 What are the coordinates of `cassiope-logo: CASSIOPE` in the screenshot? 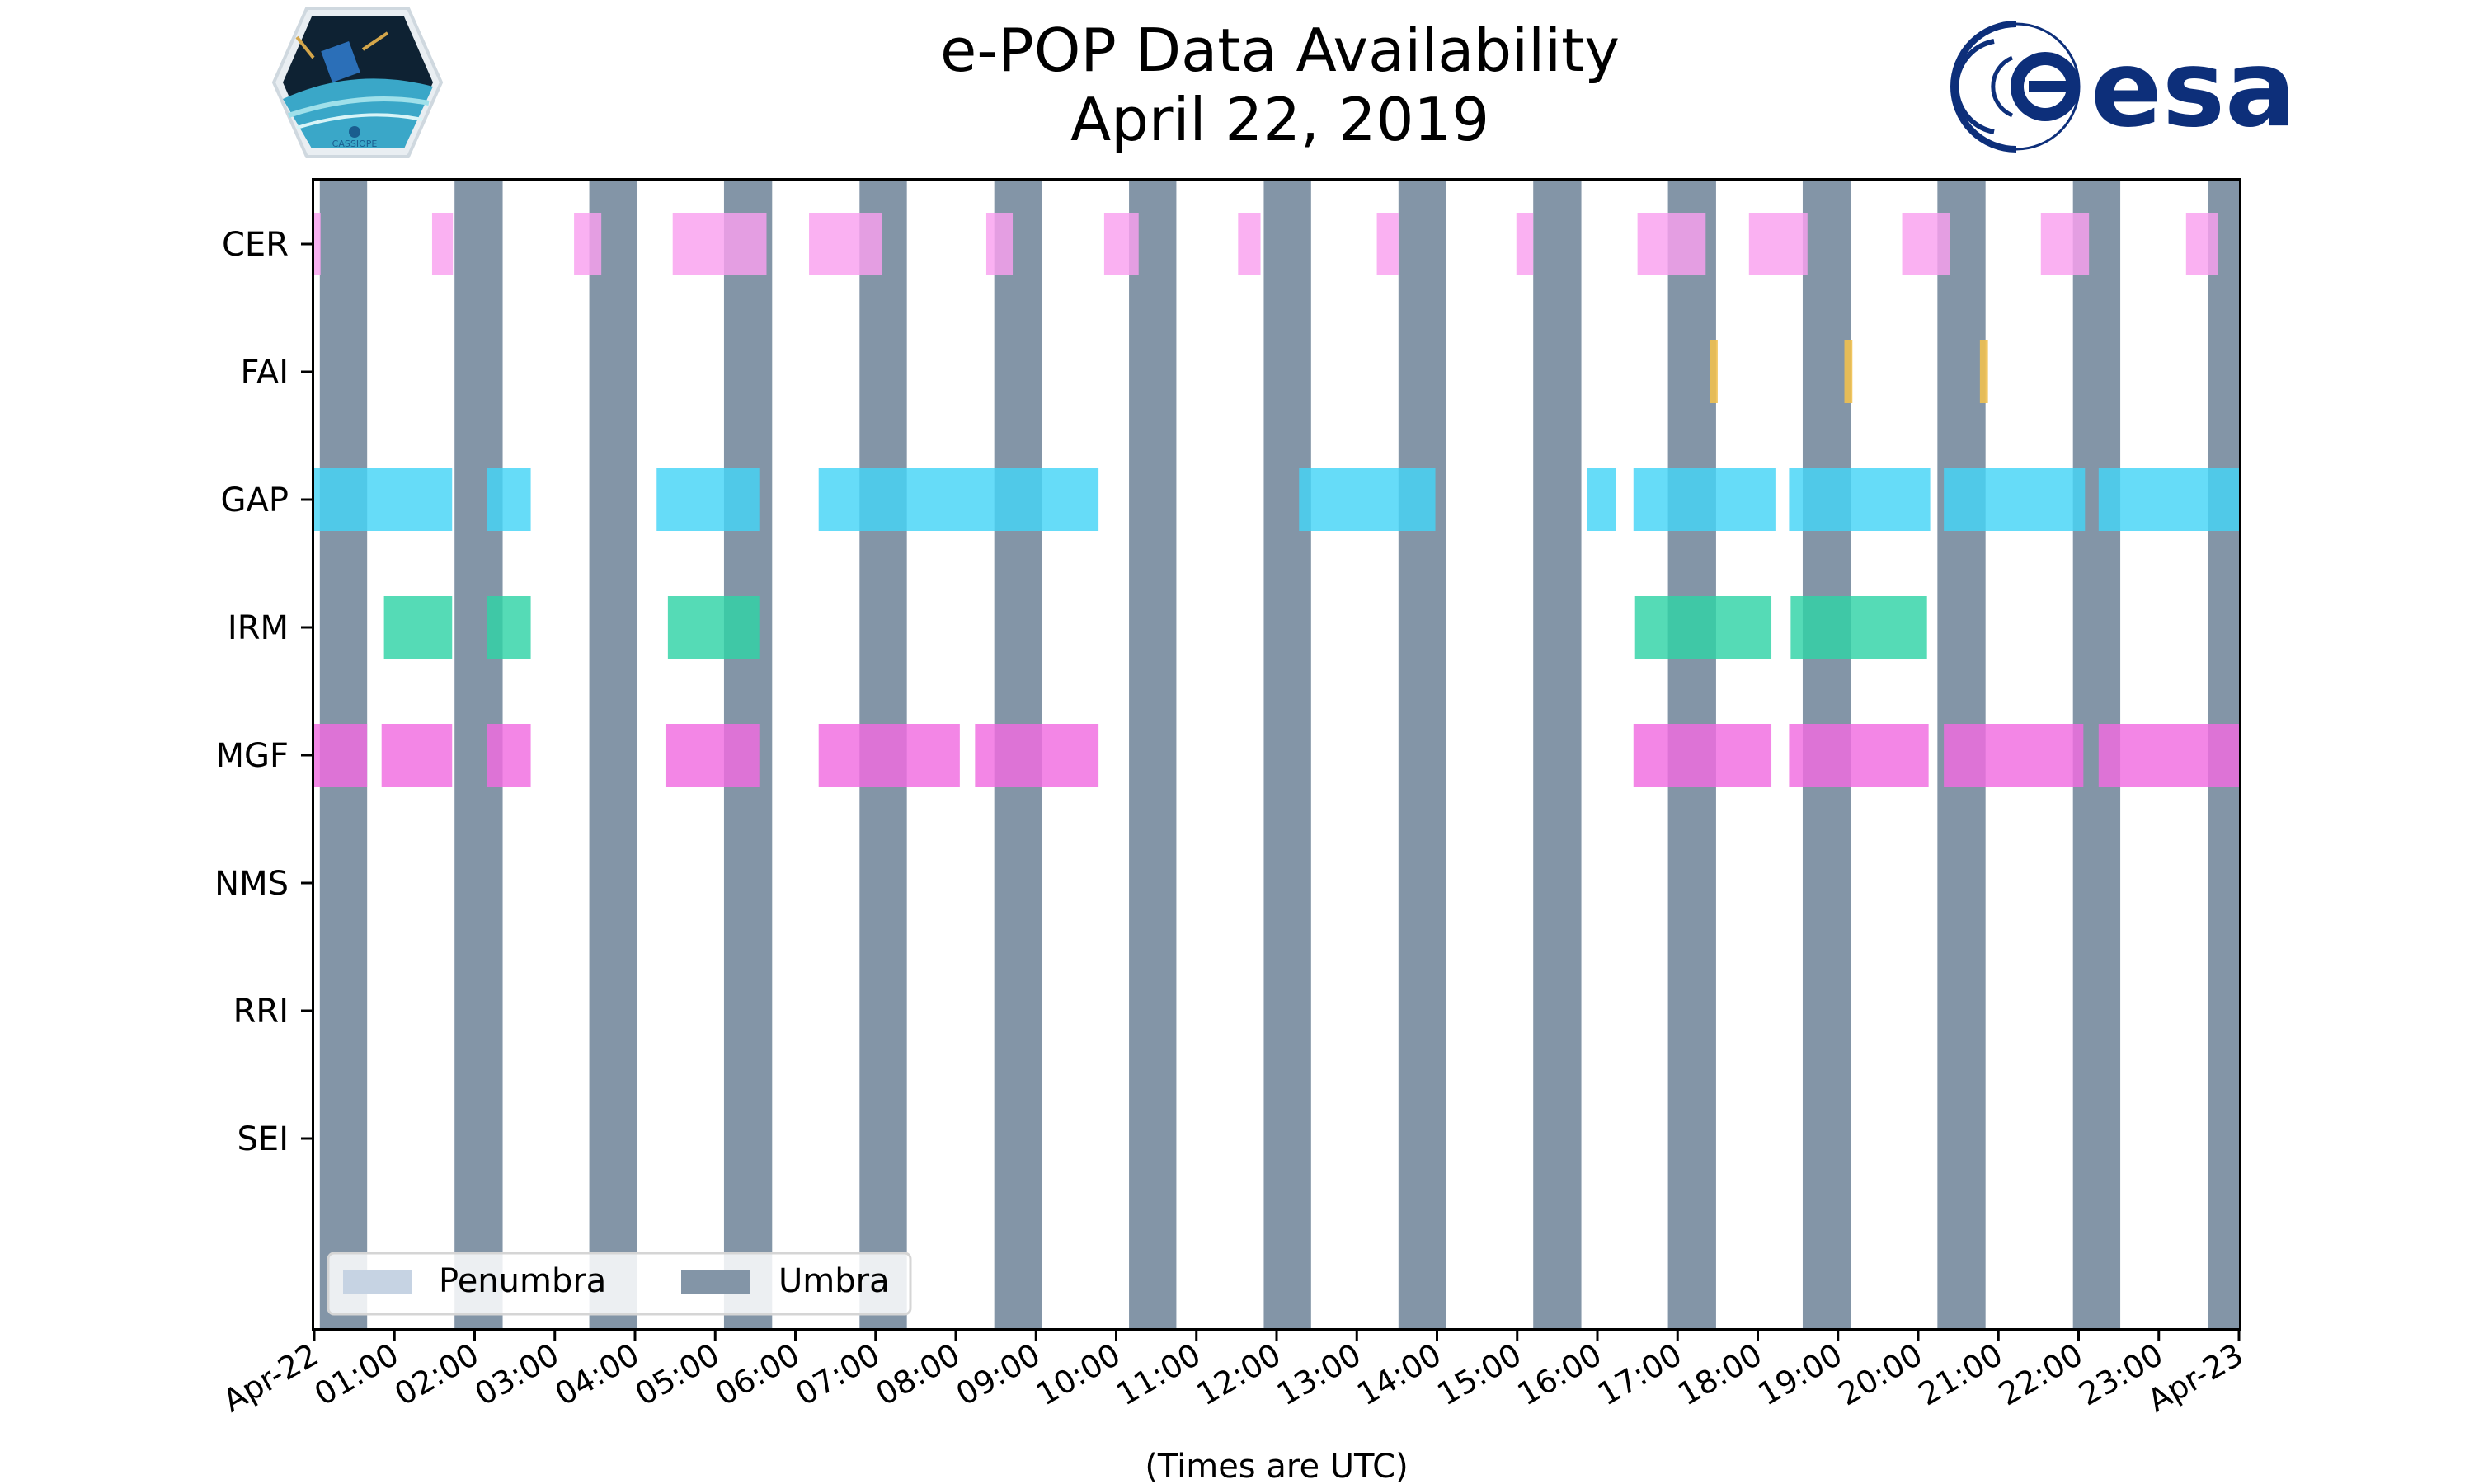 It's located at (357, 82).